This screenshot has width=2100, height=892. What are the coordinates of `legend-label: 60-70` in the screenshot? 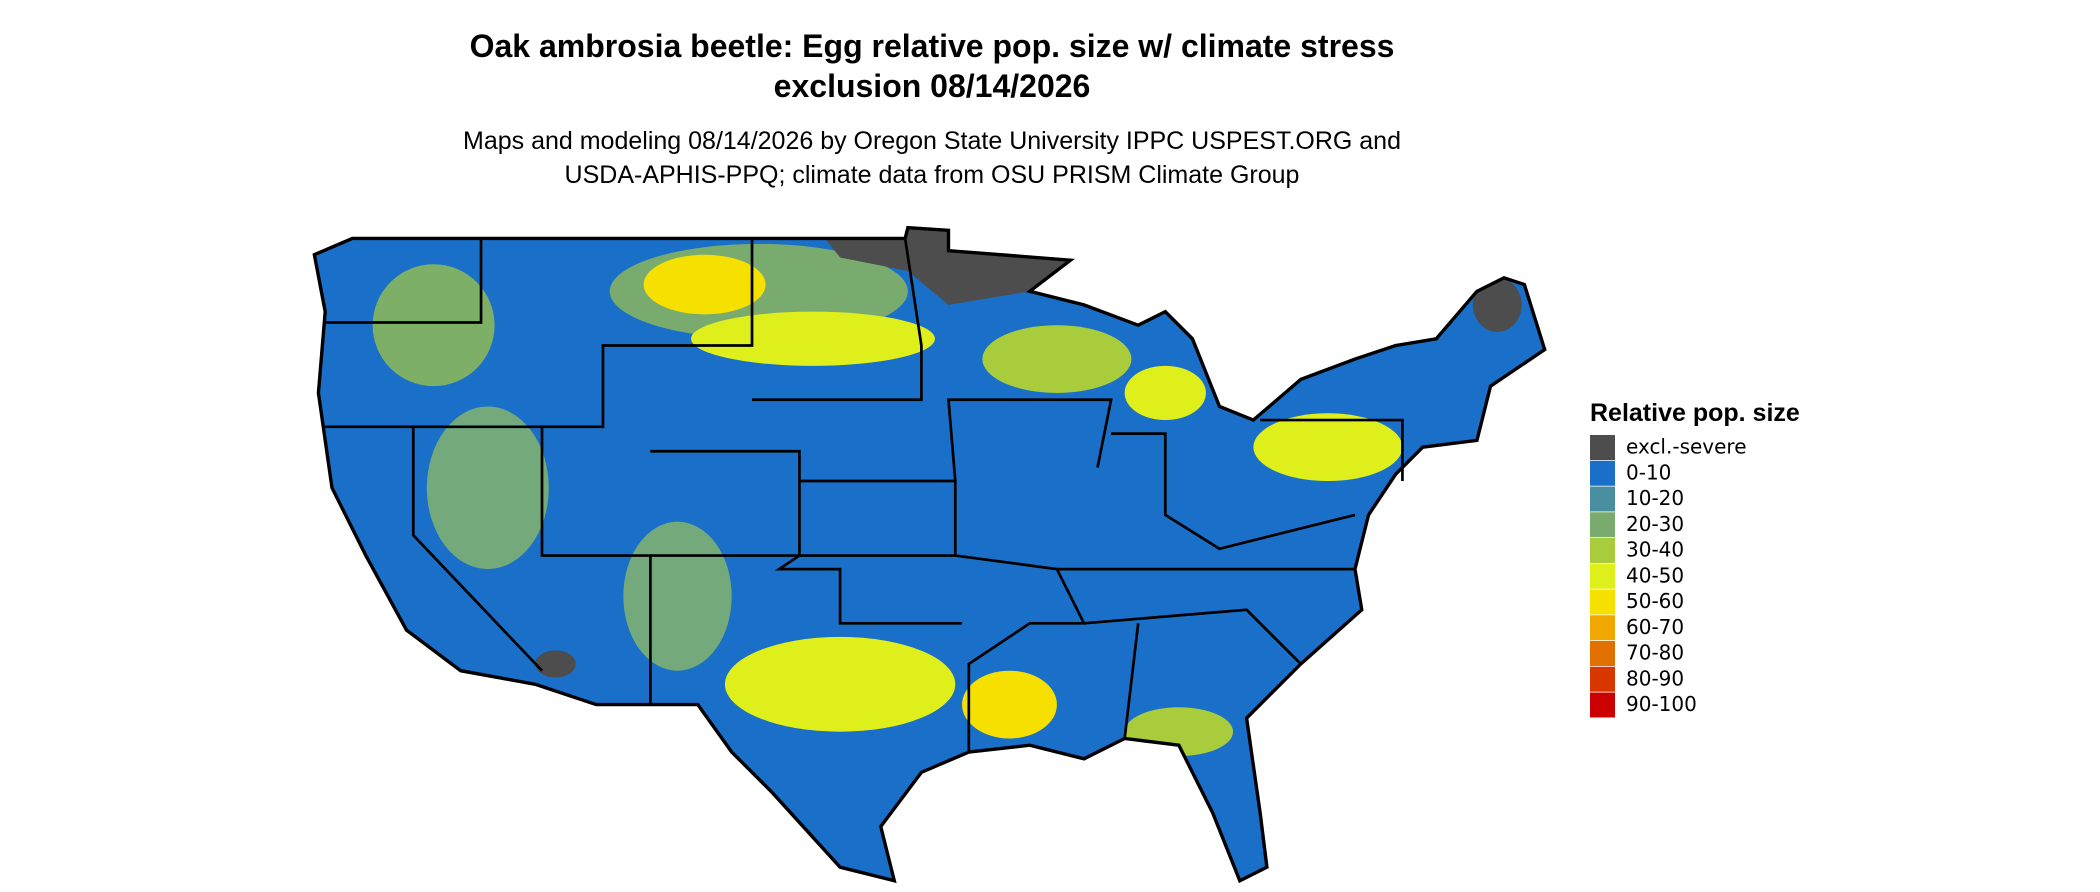 It's located at (1655, 627).